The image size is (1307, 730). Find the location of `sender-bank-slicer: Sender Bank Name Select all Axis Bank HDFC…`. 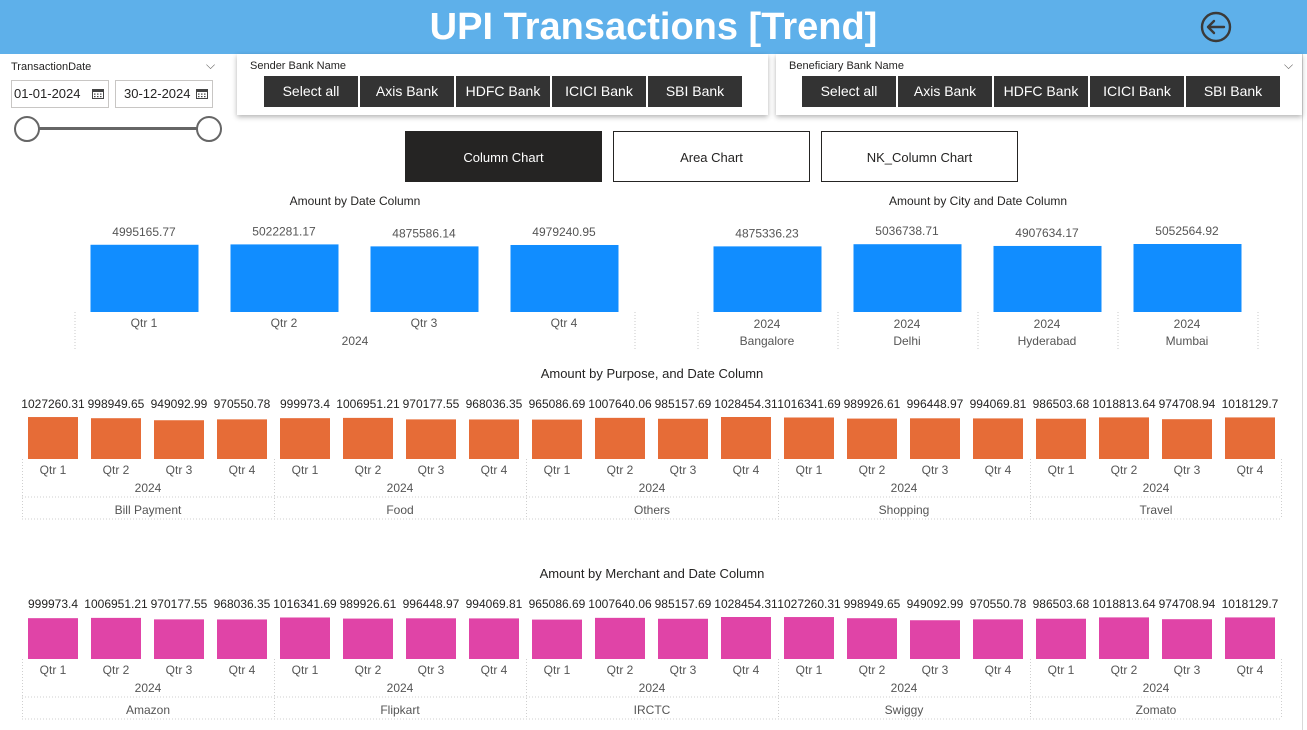

sender-bank-slicer: Sender Bank Name Select all Axis Bank HDFC… is located at coordinates (502, 84).